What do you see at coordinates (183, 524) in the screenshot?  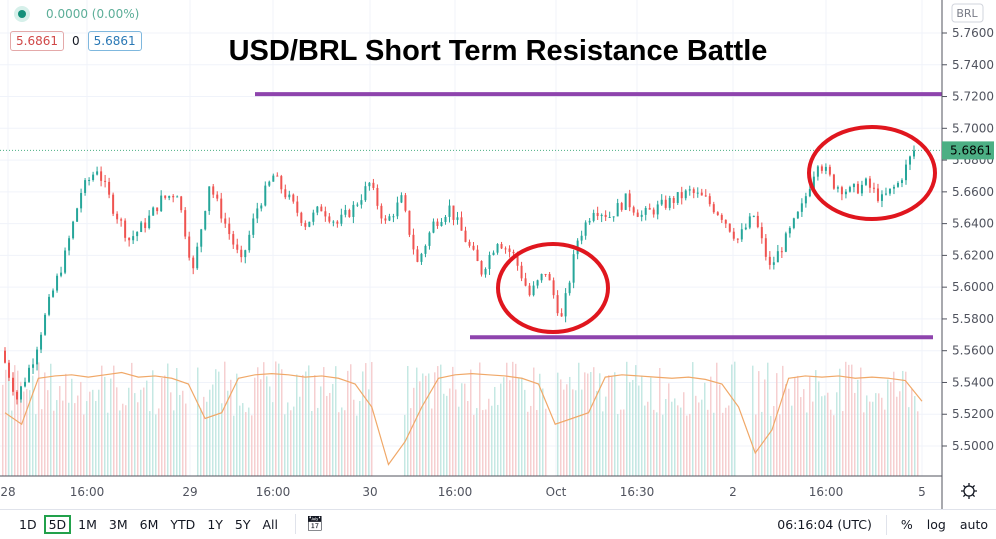 I see `range-ytd: YTD` at bounding box center [183, 524].